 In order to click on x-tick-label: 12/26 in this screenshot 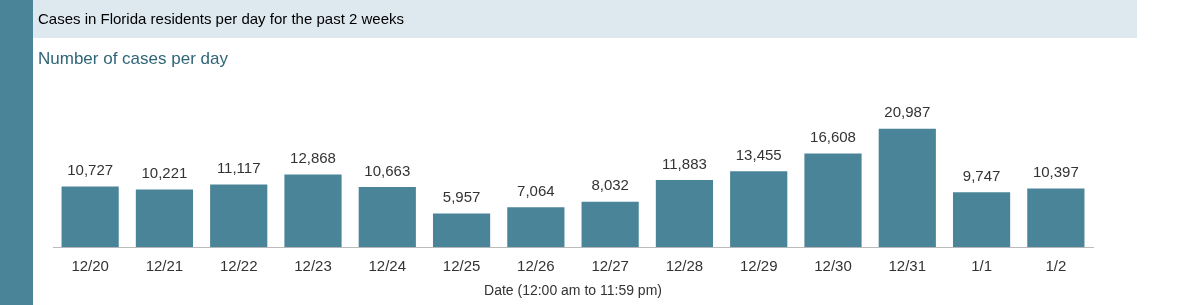, I will do `click(536, 266)`.